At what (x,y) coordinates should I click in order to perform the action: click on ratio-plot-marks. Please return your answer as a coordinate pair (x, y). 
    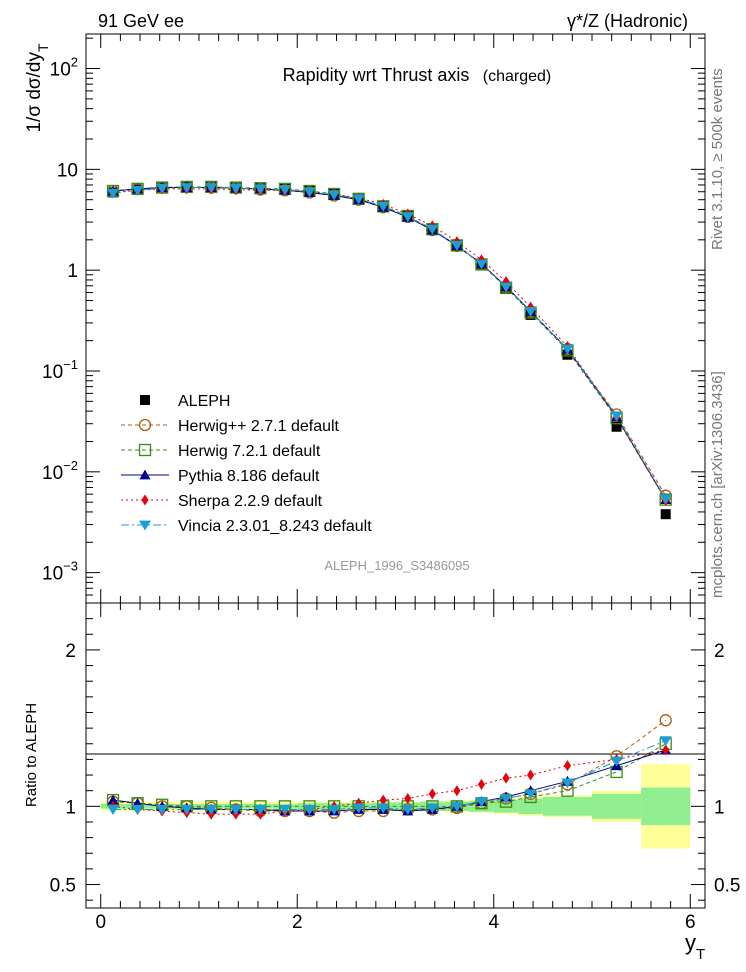
    Looking at the image, I should click on (389, 767).